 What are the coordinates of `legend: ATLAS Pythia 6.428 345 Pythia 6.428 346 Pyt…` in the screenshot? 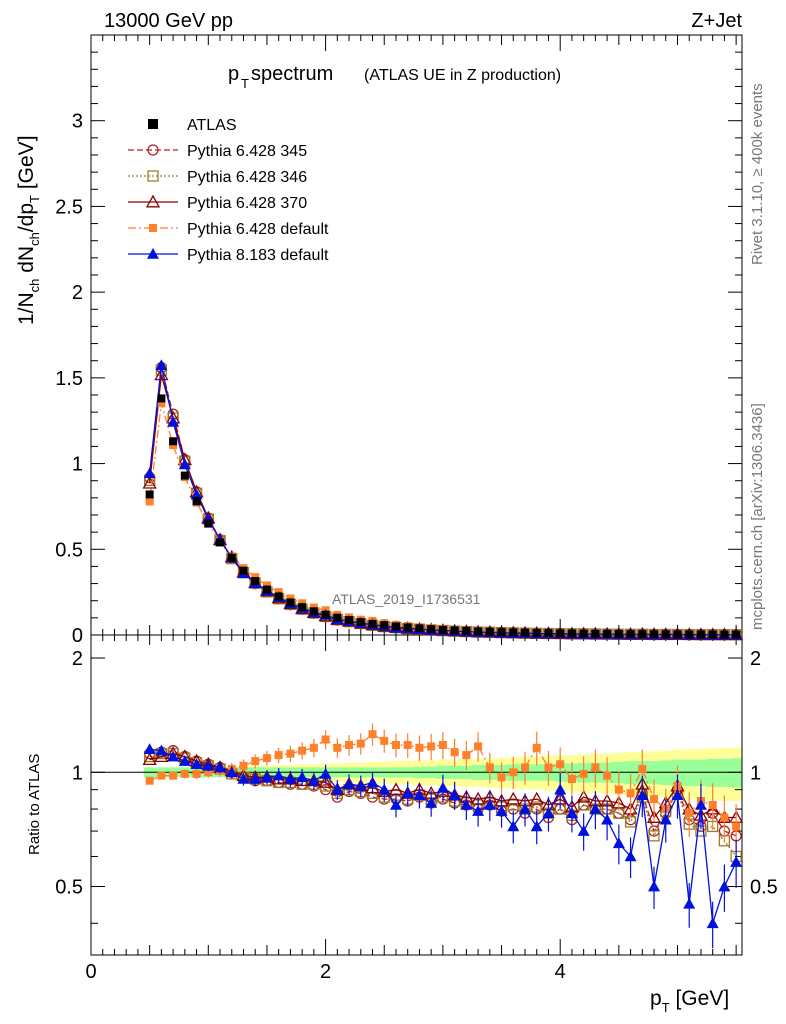 It's located at (228, 190).